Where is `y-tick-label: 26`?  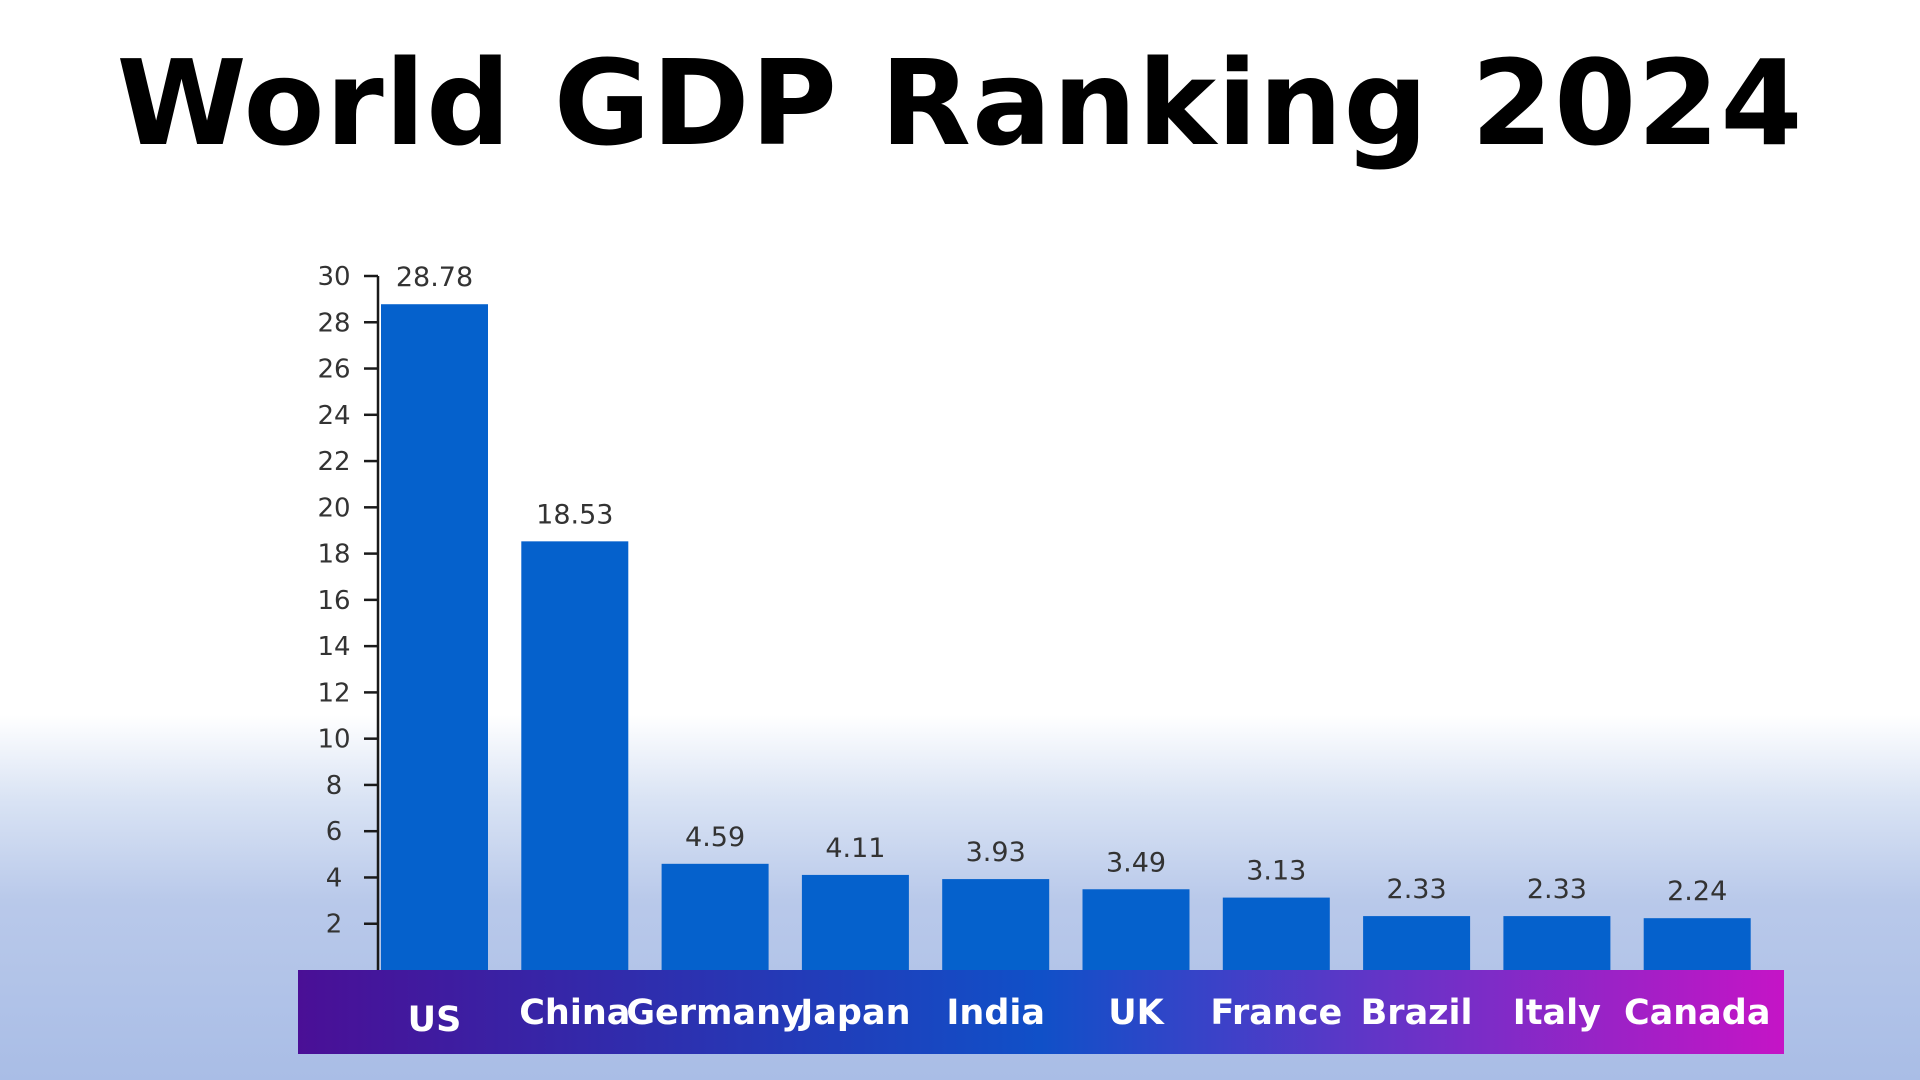
y-tick-label: 26 is located at coordinates (333, 370).